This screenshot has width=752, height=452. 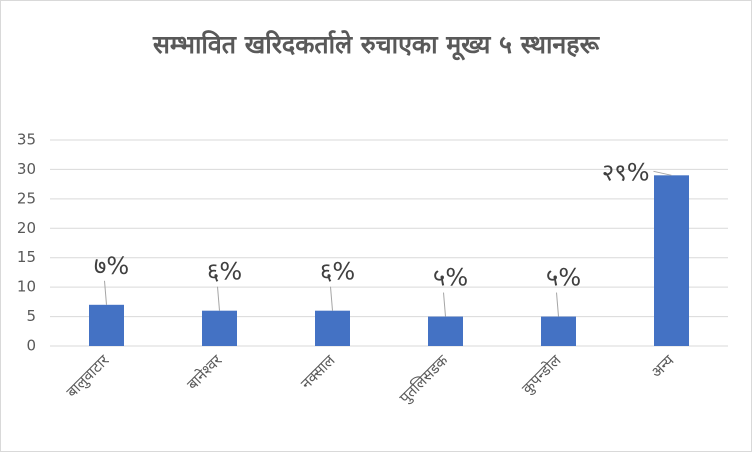 I want to click on y-tick-label: 10, so click(x=26, y=287).